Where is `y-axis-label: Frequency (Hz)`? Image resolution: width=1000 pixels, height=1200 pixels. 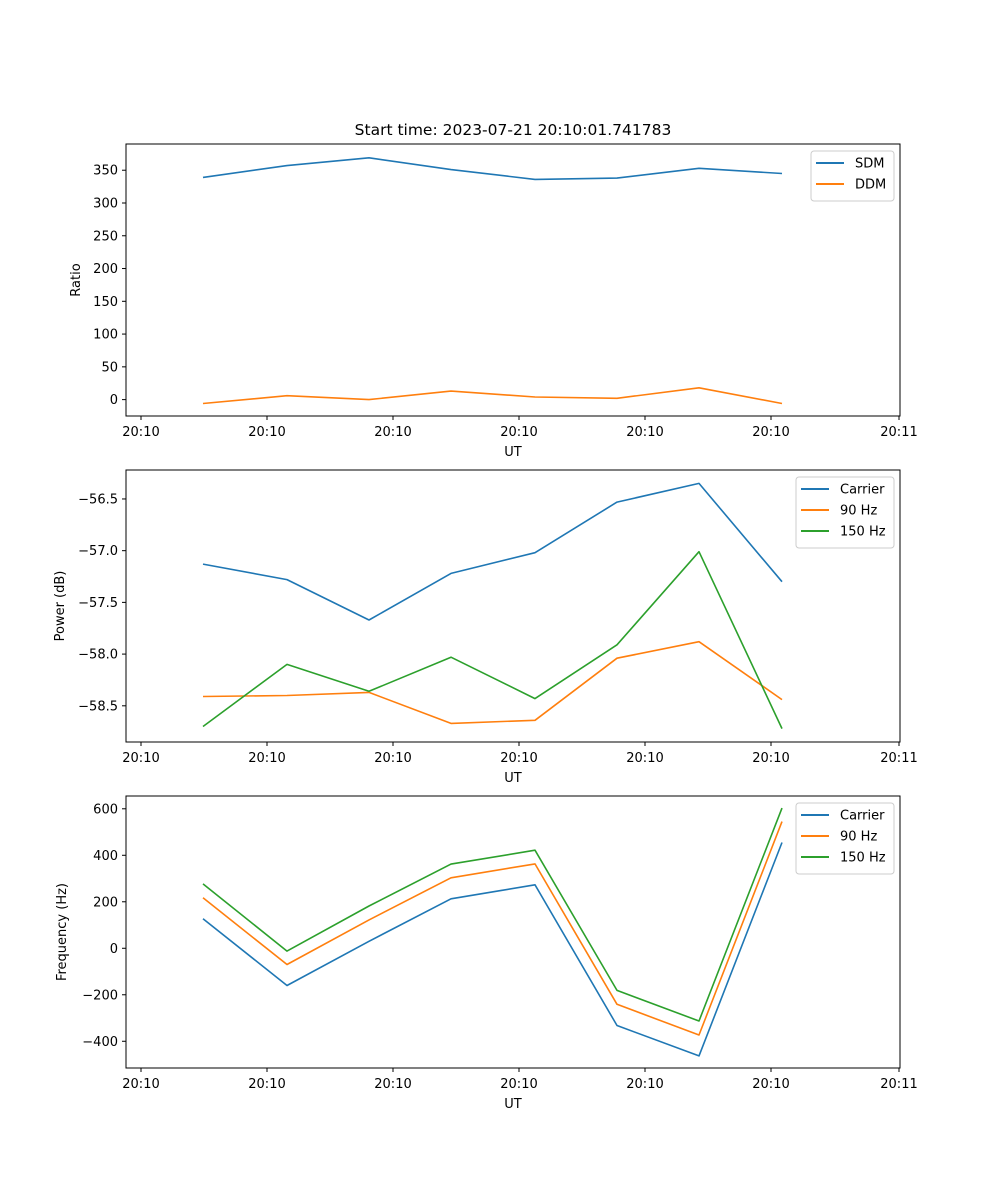 y-axis-label: Frequency (Hz) is located at coordinates (62, 932).